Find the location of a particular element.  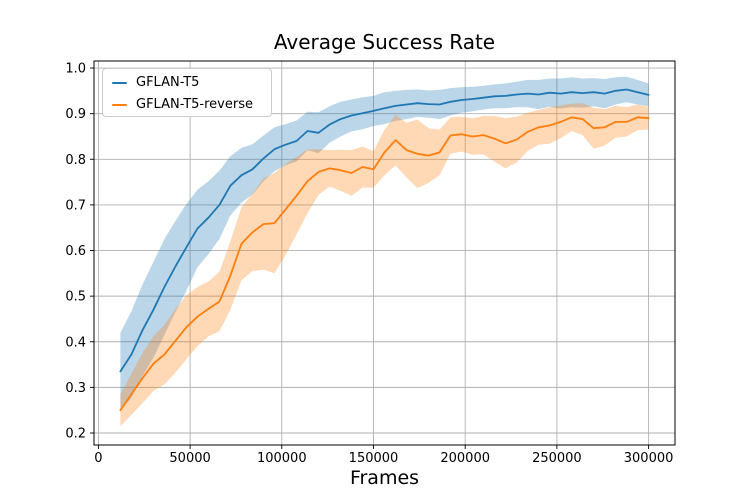

y-tick-label: 0.7 is located at coordinates (75, 205).